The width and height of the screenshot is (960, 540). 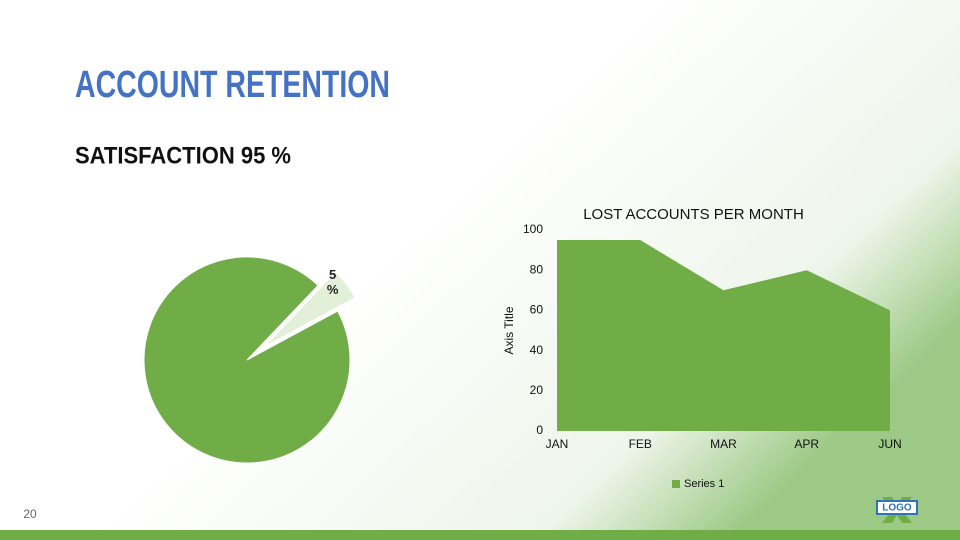 I want to click on subtitle: SATISFACTION 95 %, so click(x=183, y=155).